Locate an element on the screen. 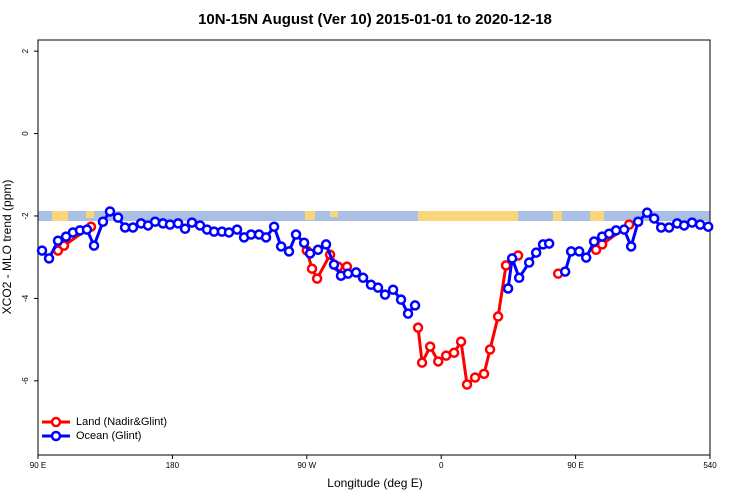 The width and height of the screenshot is (750, 500). y-tick-label: 0 is located at coordinates (25, 133).